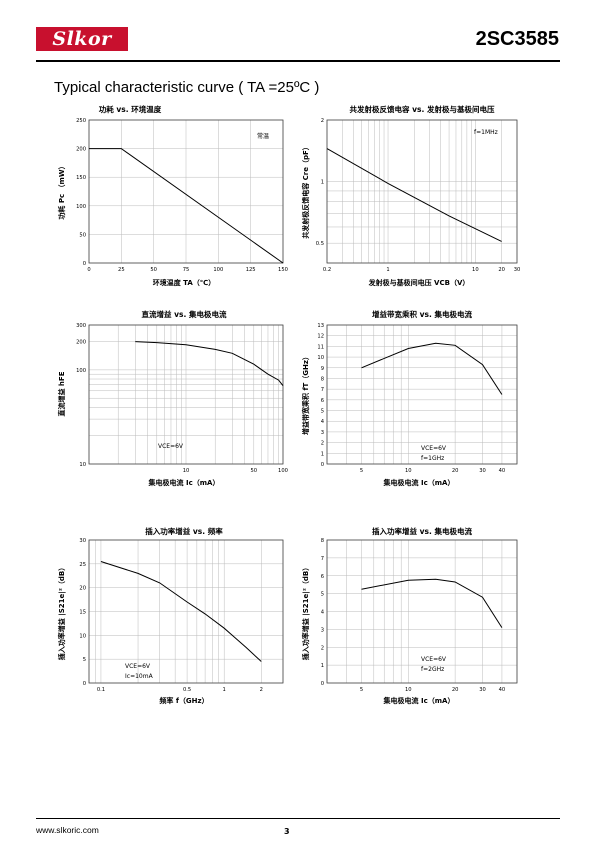  Describe the element at coordinates (81, 121) in the screenshot. I see `y-tick-label: 250` at that location.